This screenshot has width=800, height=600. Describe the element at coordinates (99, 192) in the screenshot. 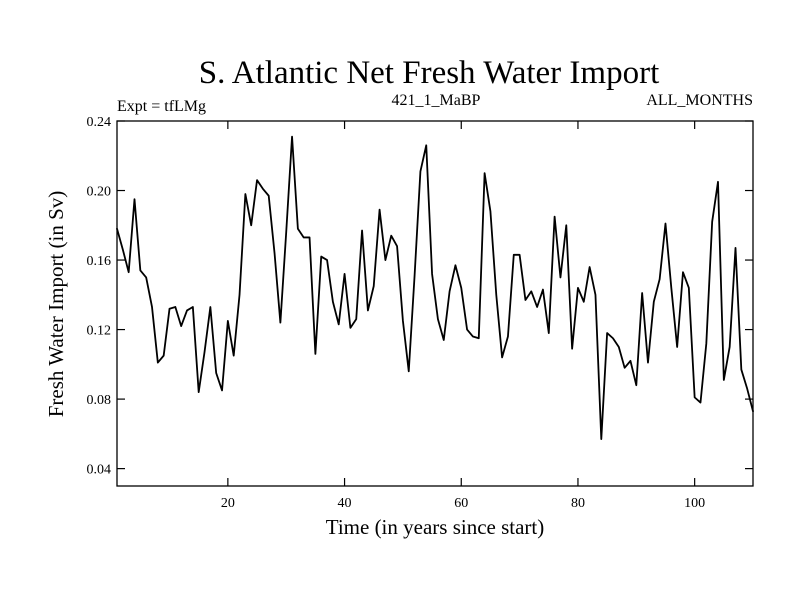

I see `y-tick-label: 0.20` at that location.